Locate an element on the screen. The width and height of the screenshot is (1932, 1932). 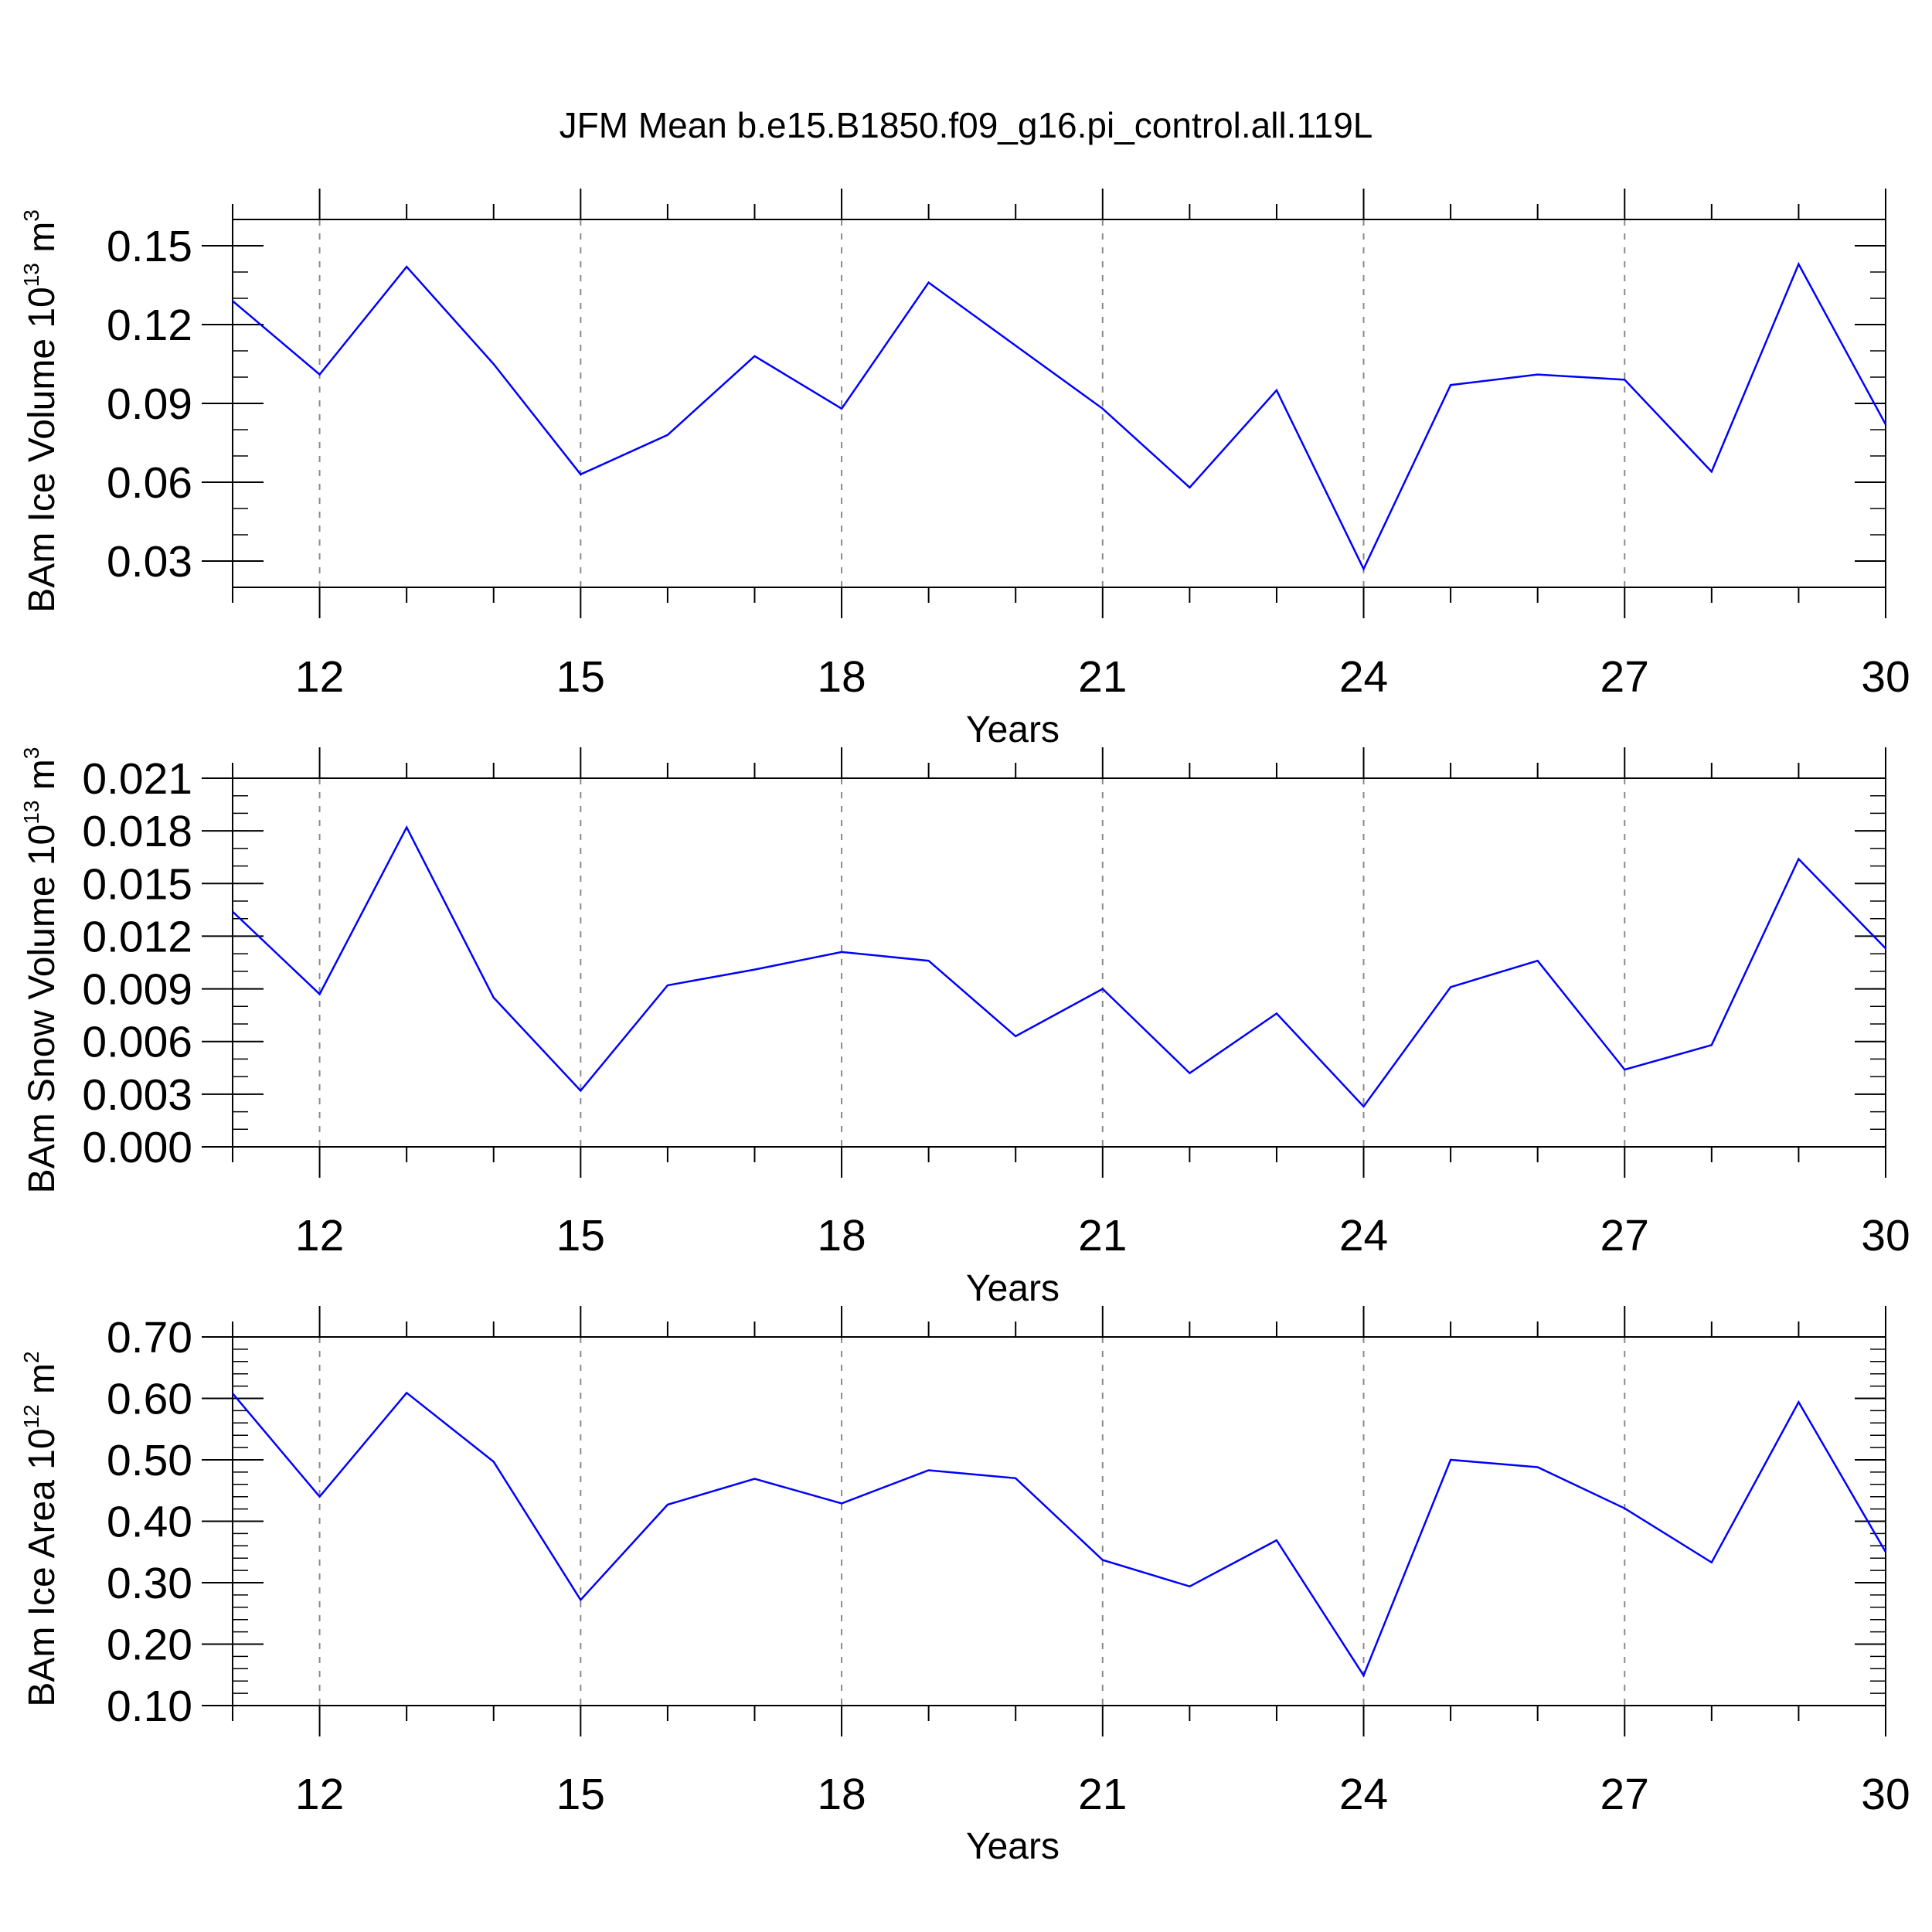
y-tick-label: 0.012 is located at coordinates (137, 936).